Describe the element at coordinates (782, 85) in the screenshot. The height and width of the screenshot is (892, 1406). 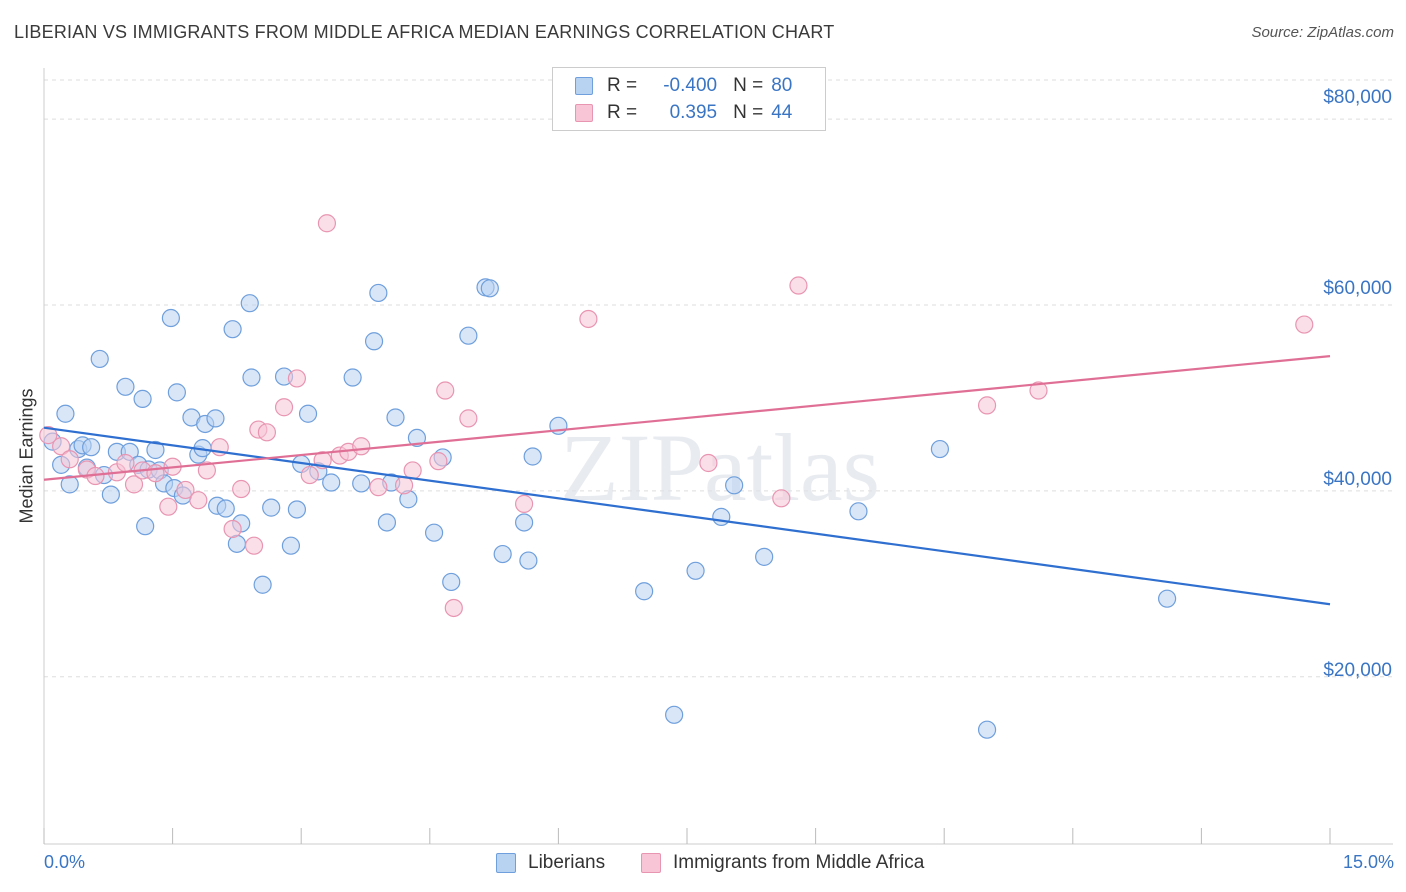
I see `n-value: 80` at that location.